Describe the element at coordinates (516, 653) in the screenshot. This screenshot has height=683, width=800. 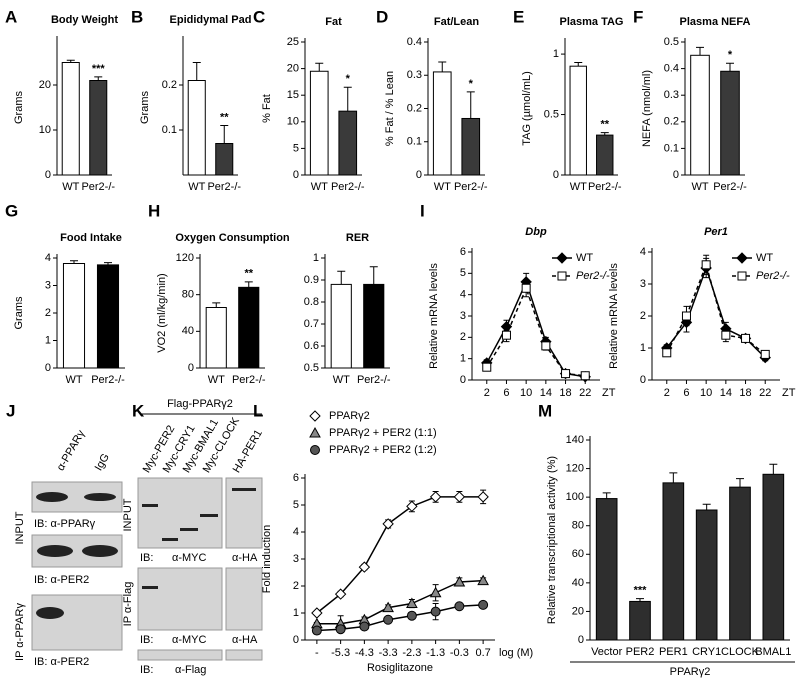
I see `x-axis-unit: log (M)` at that location.